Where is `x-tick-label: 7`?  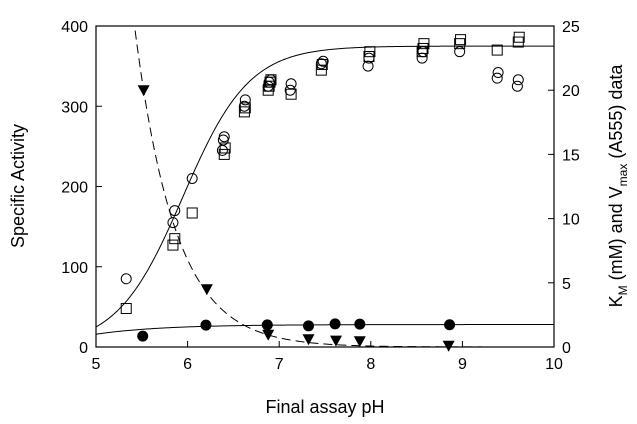
x-tick-label: 7 is located at coordinates (279, 364).